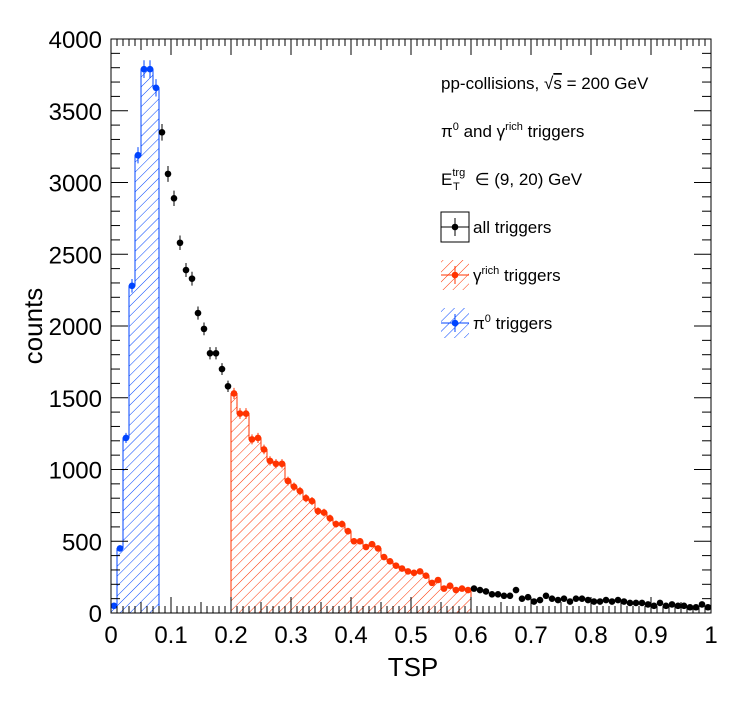 This screenshot has width=748, height=724. Describe the element at coordinates (75, 184) in the screenshot. I see `y-tick-label: 3000` at that location.